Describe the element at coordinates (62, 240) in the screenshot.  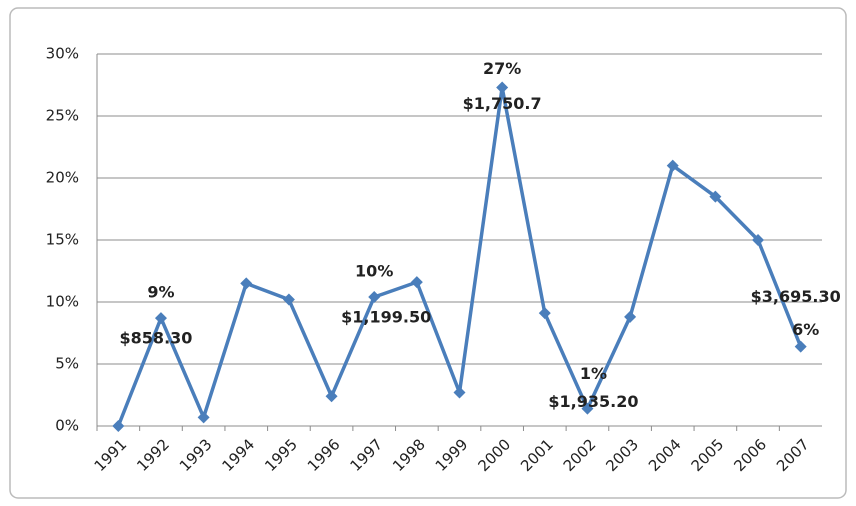
I see `y-tick-label: 15%` at that location.